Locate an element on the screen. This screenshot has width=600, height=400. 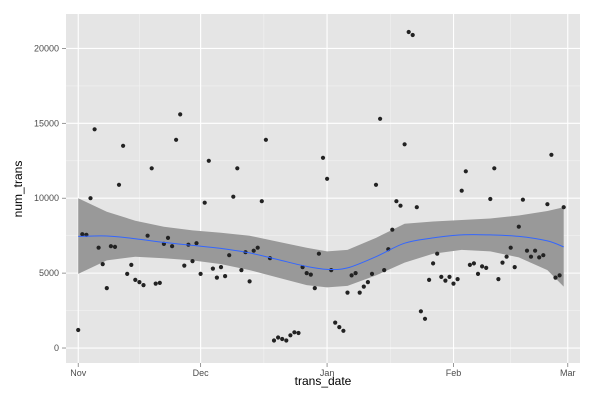
y-tick-label: 5000 is located at coordinates (49, 273).